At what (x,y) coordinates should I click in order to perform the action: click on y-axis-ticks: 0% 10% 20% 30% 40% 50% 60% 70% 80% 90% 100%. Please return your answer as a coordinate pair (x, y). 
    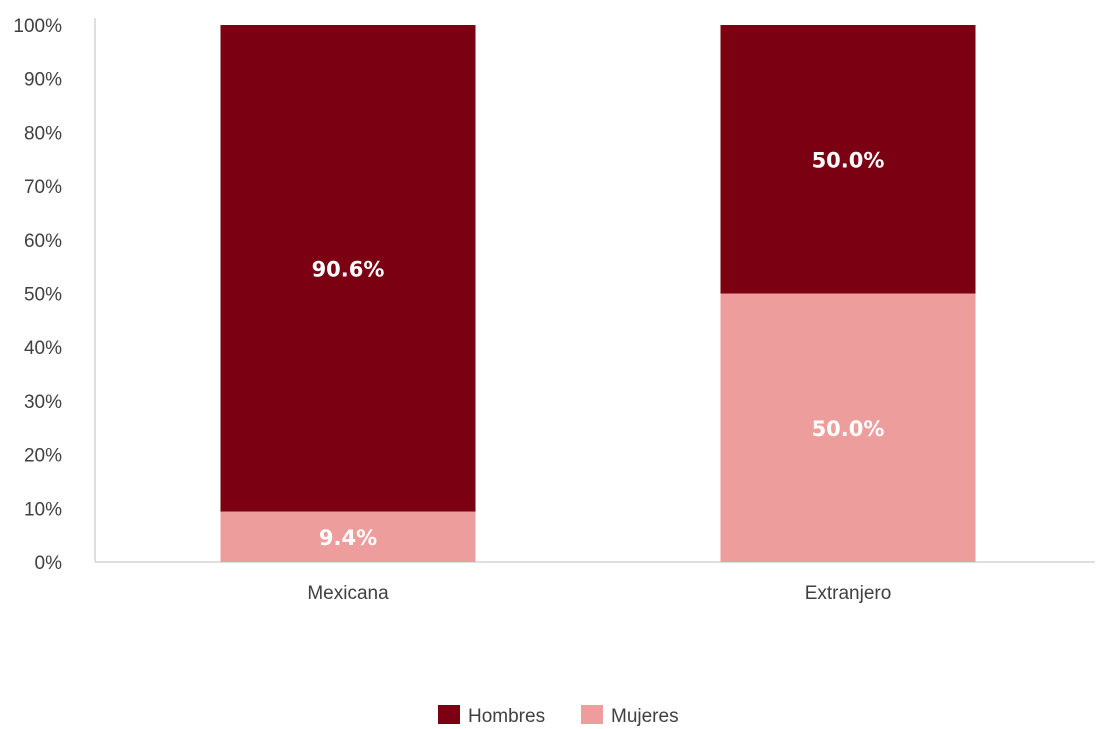
    Looking at the image, I should click on (37, 295).